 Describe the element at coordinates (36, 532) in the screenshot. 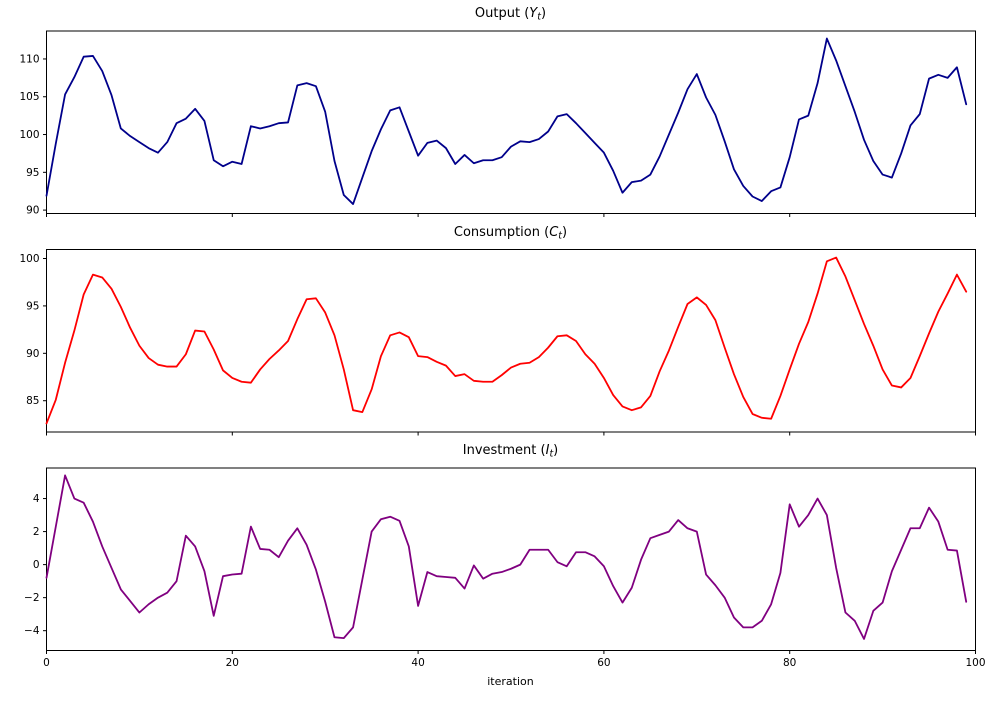

I see `y-tick-label: 2` at that location.